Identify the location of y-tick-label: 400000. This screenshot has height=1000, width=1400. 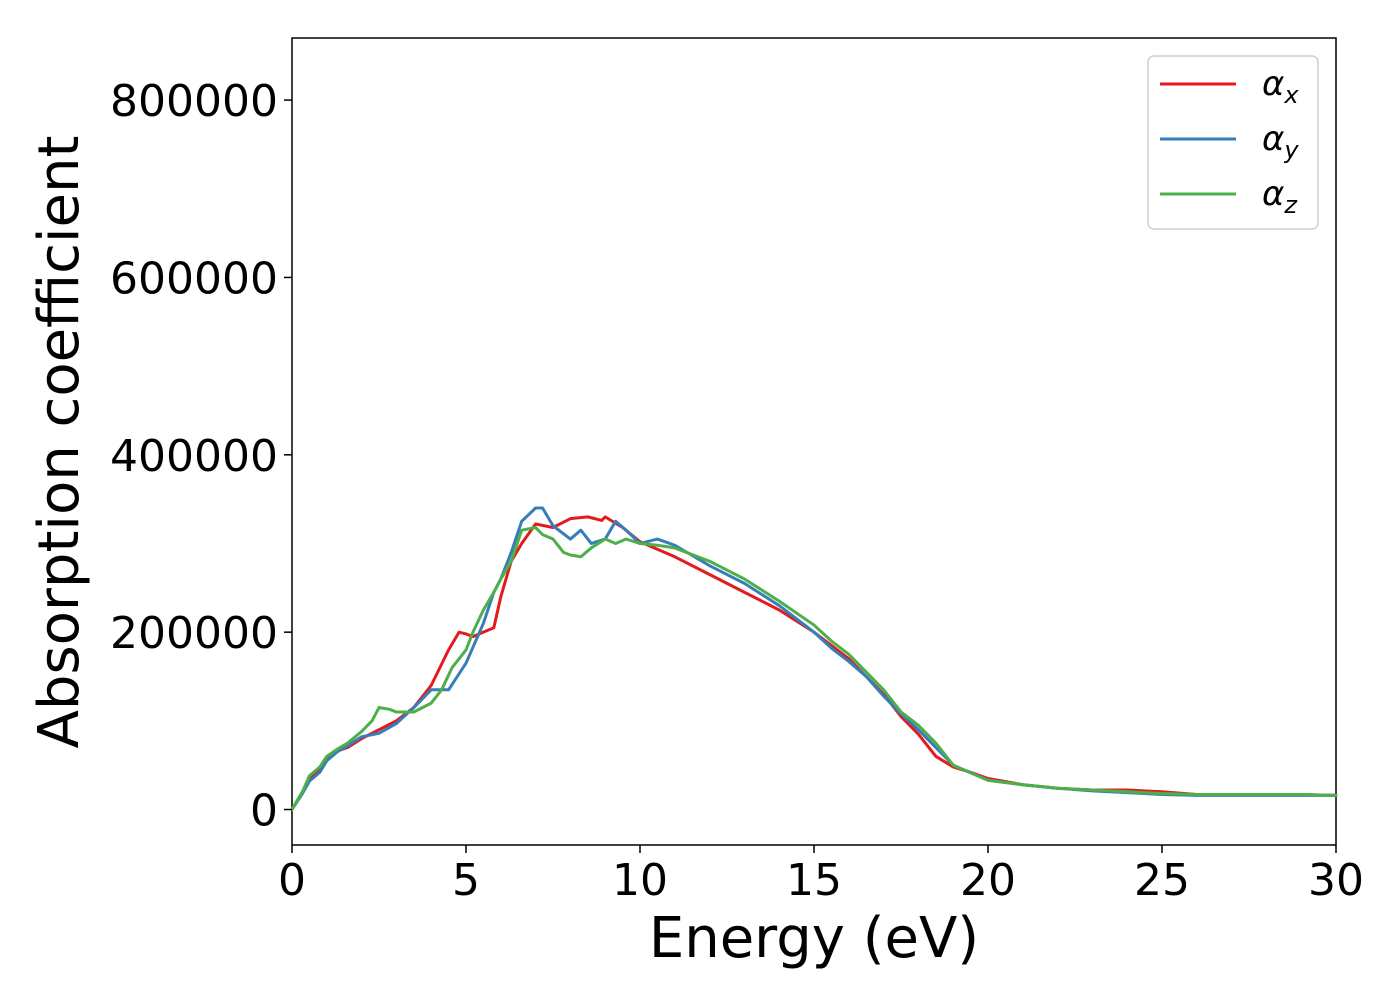
(194, 456).